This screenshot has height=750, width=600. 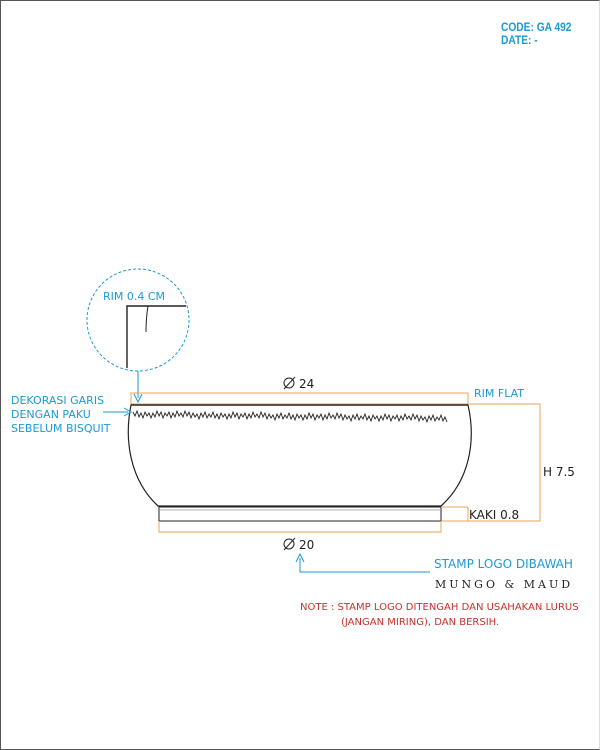 What do you see at coordinates (134, 296) in the screenshot?
I see `rim-detail-label: RIM 0.4 CM` at bounding box center [134, 296].